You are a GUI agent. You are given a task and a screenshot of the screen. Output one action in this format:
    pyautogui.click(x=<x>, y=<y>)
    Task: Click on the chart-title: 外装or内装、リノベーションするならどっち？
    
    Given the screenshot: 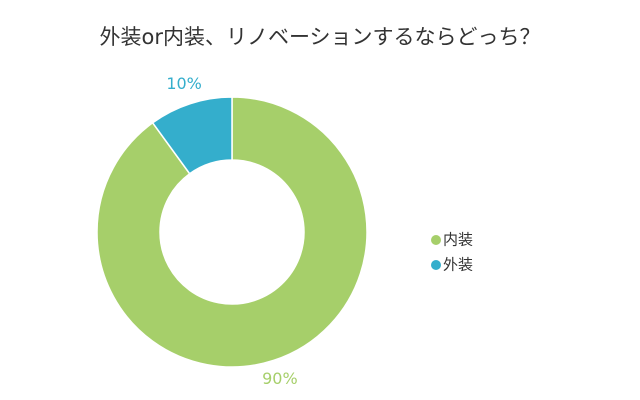 What is the action you would take?
    pyautogui.click(x=319, y=37)
    